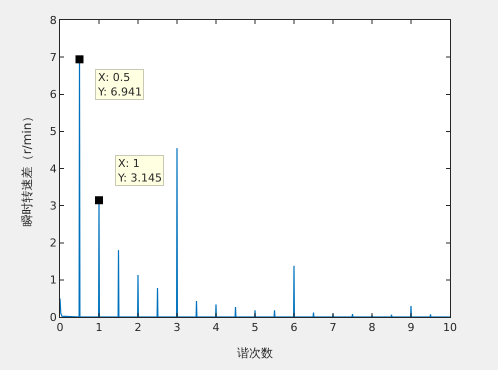  What do you see at coordinates (372, 327) in the screenshot?
I see `x-tick-label: 8` at bounding box center [372, 327].